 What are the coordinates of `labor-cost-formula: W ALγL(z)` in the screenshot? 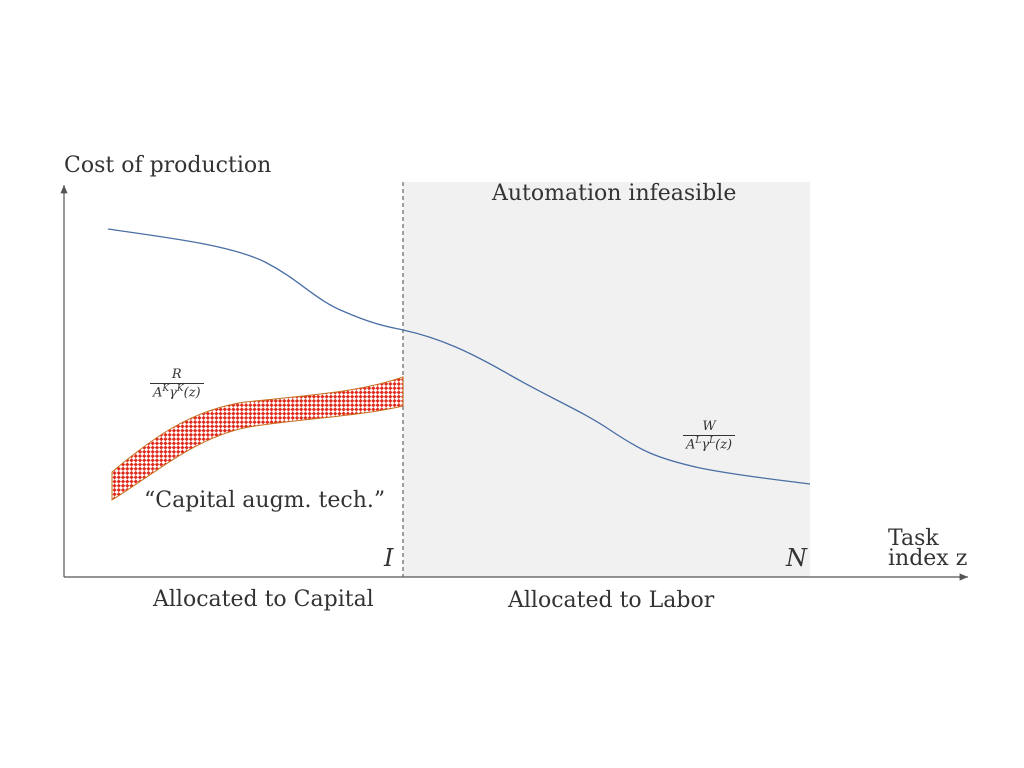 It's located at (709, 435).